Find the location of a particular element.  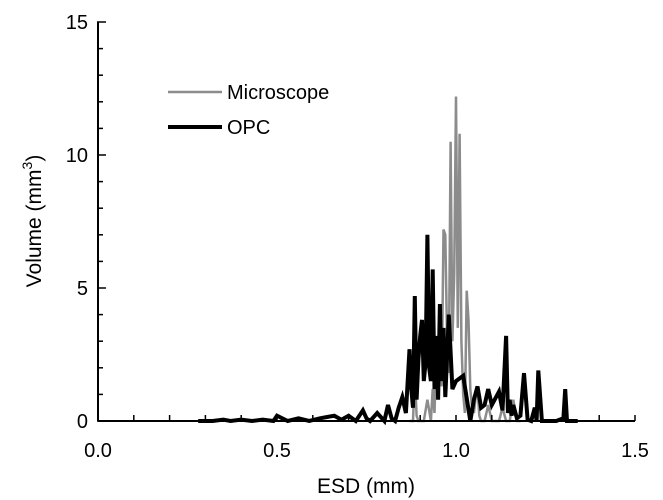

y-tick-label: 5 is located at coordinates (82, 289).